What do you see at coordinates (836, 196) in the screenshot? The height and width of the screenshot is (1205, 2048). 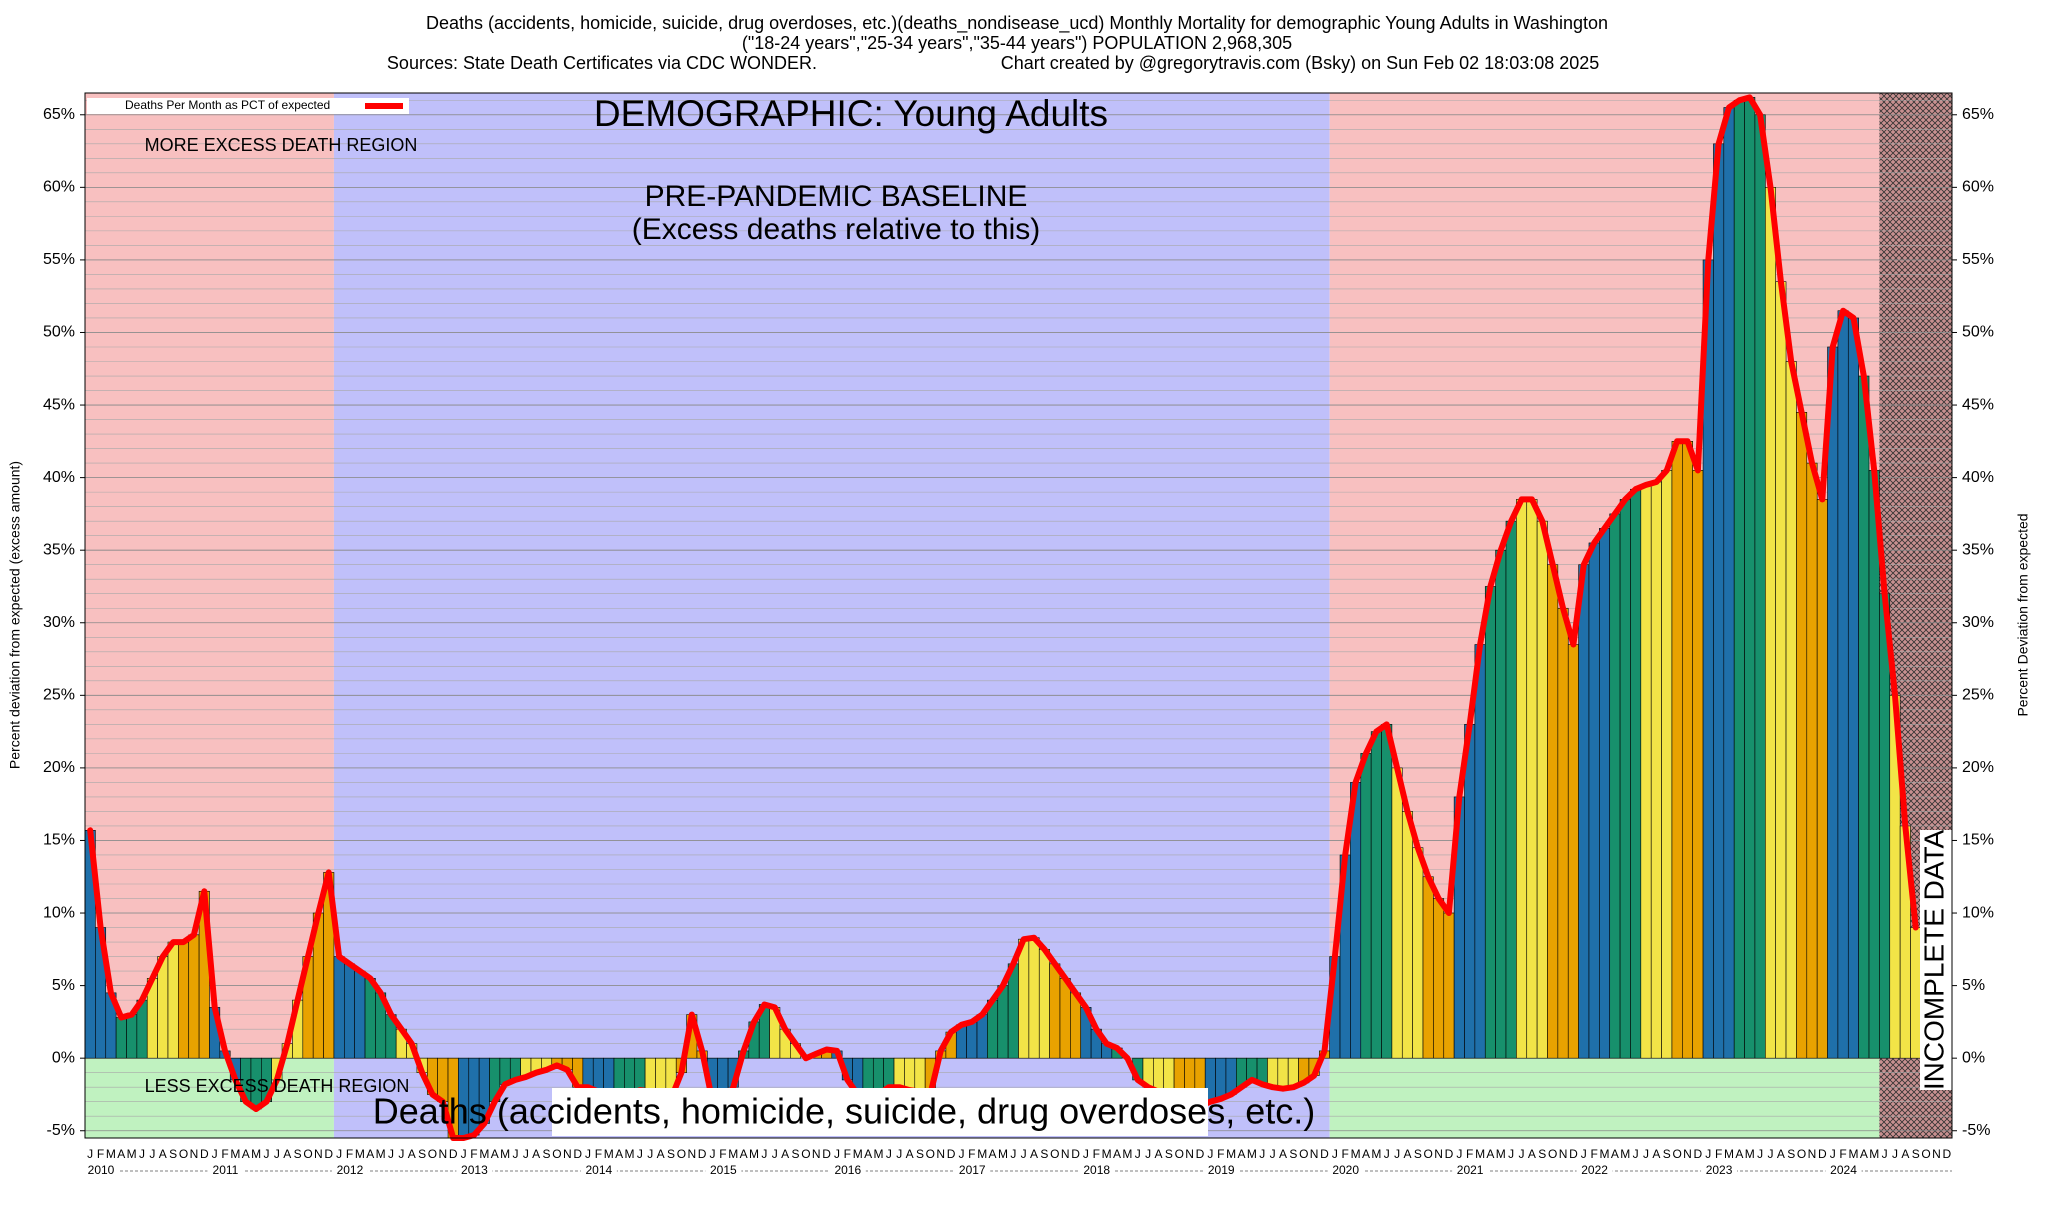 I see `annotation: PRE-PANDEMIC BASELINE` at bounding box center [836, 196].